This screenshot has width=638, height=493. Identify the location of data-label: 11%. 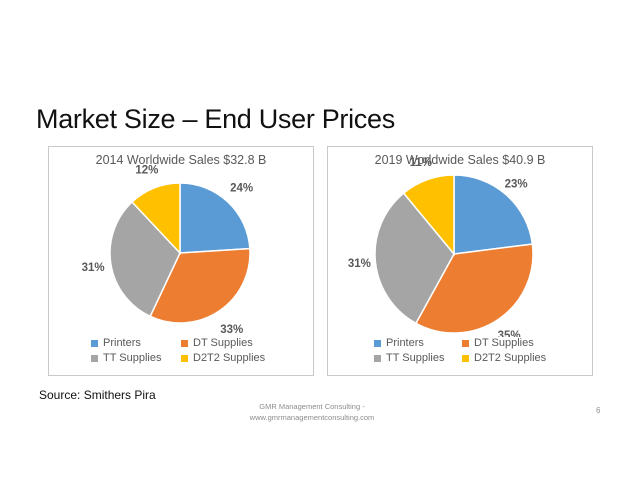
(421, 163).